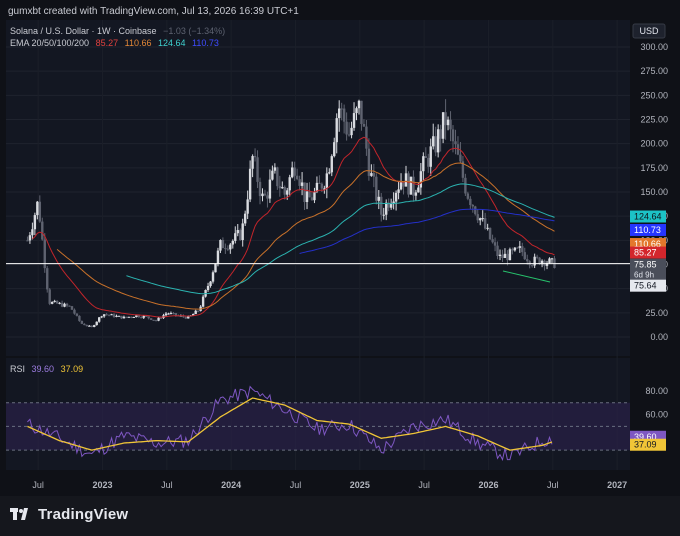 The image size is (680, 536). Describe the element at coordinates (645, 286) in the screenshot. I see `low-badge: 75.64` at that location.